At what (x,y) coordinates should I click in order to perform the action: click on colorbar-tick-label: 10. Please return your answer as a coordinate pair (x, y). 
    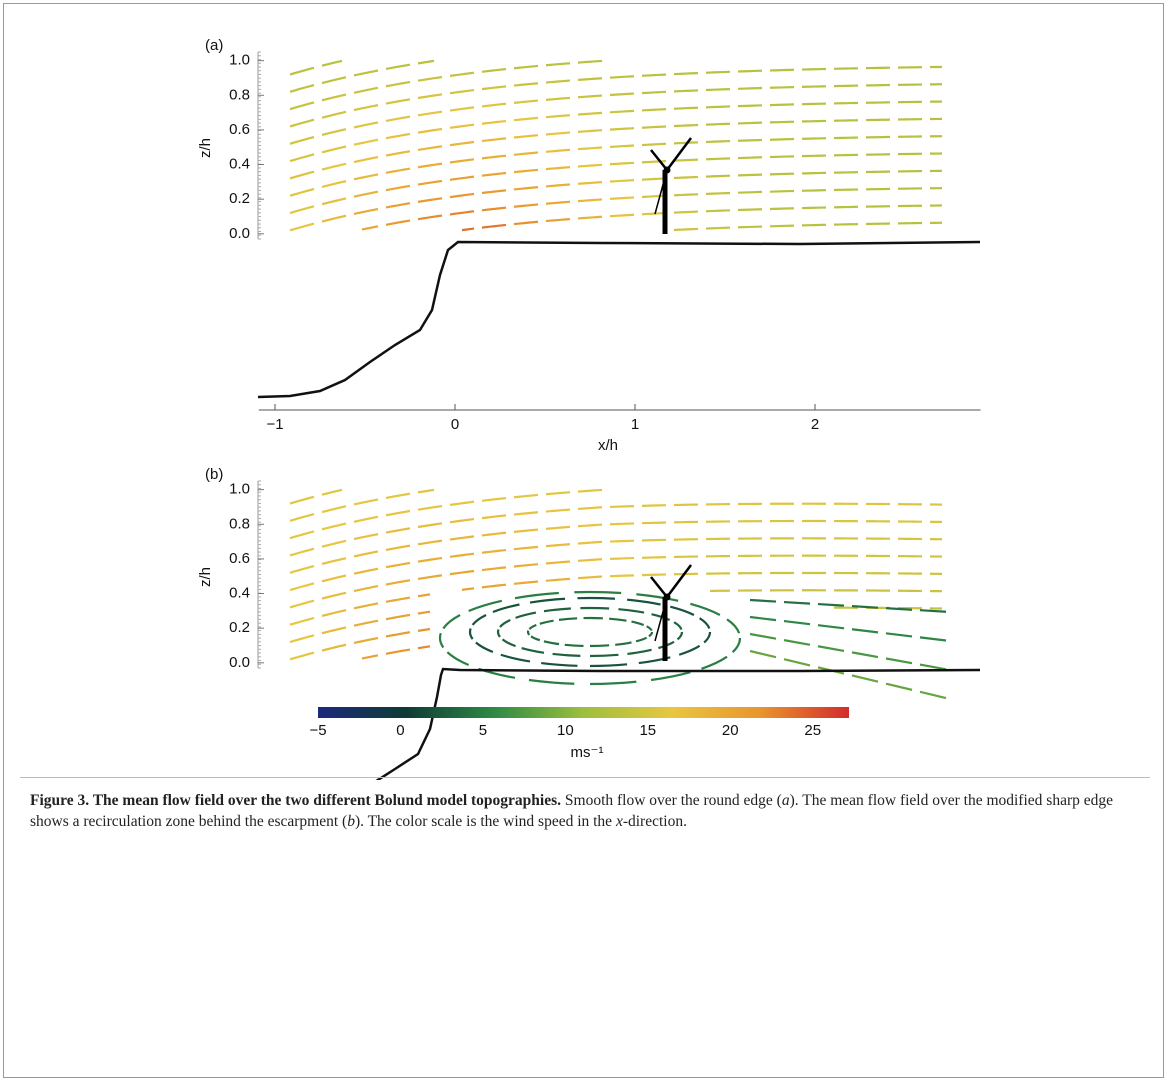
    Looking at the image, I should click on (565, 730).